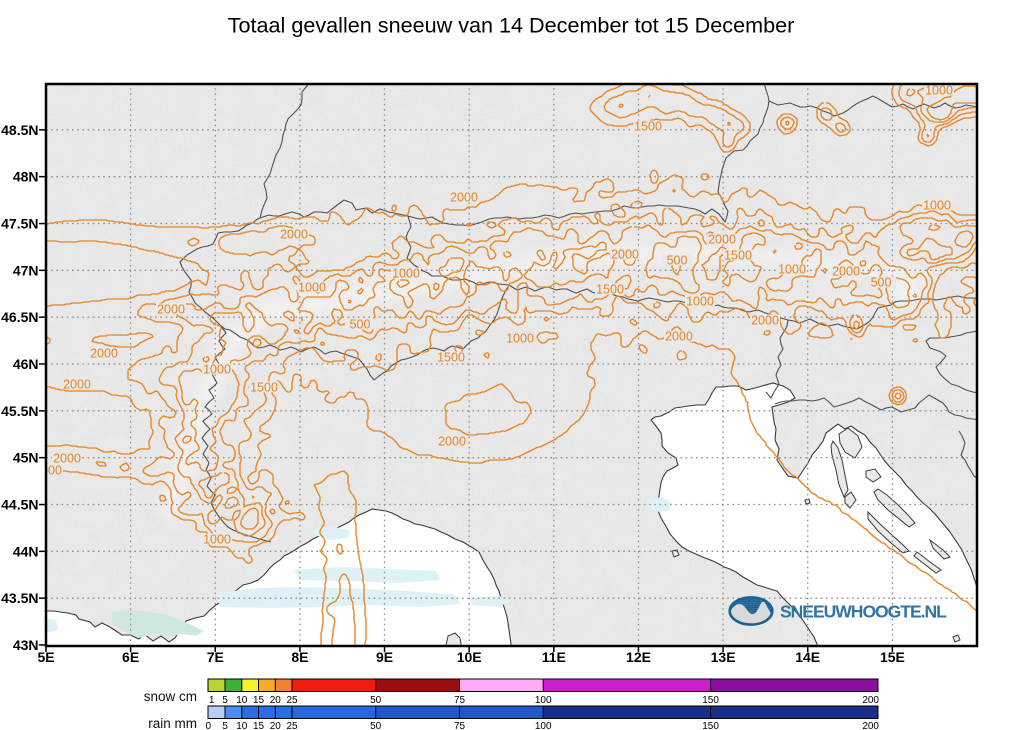 Image resolution: width=1024 pixels, height=730 pixels. What do you see at coordinates (26, 364) in the screenshot?
I see `svg-text: 46N` at bounding box center [26, 364].